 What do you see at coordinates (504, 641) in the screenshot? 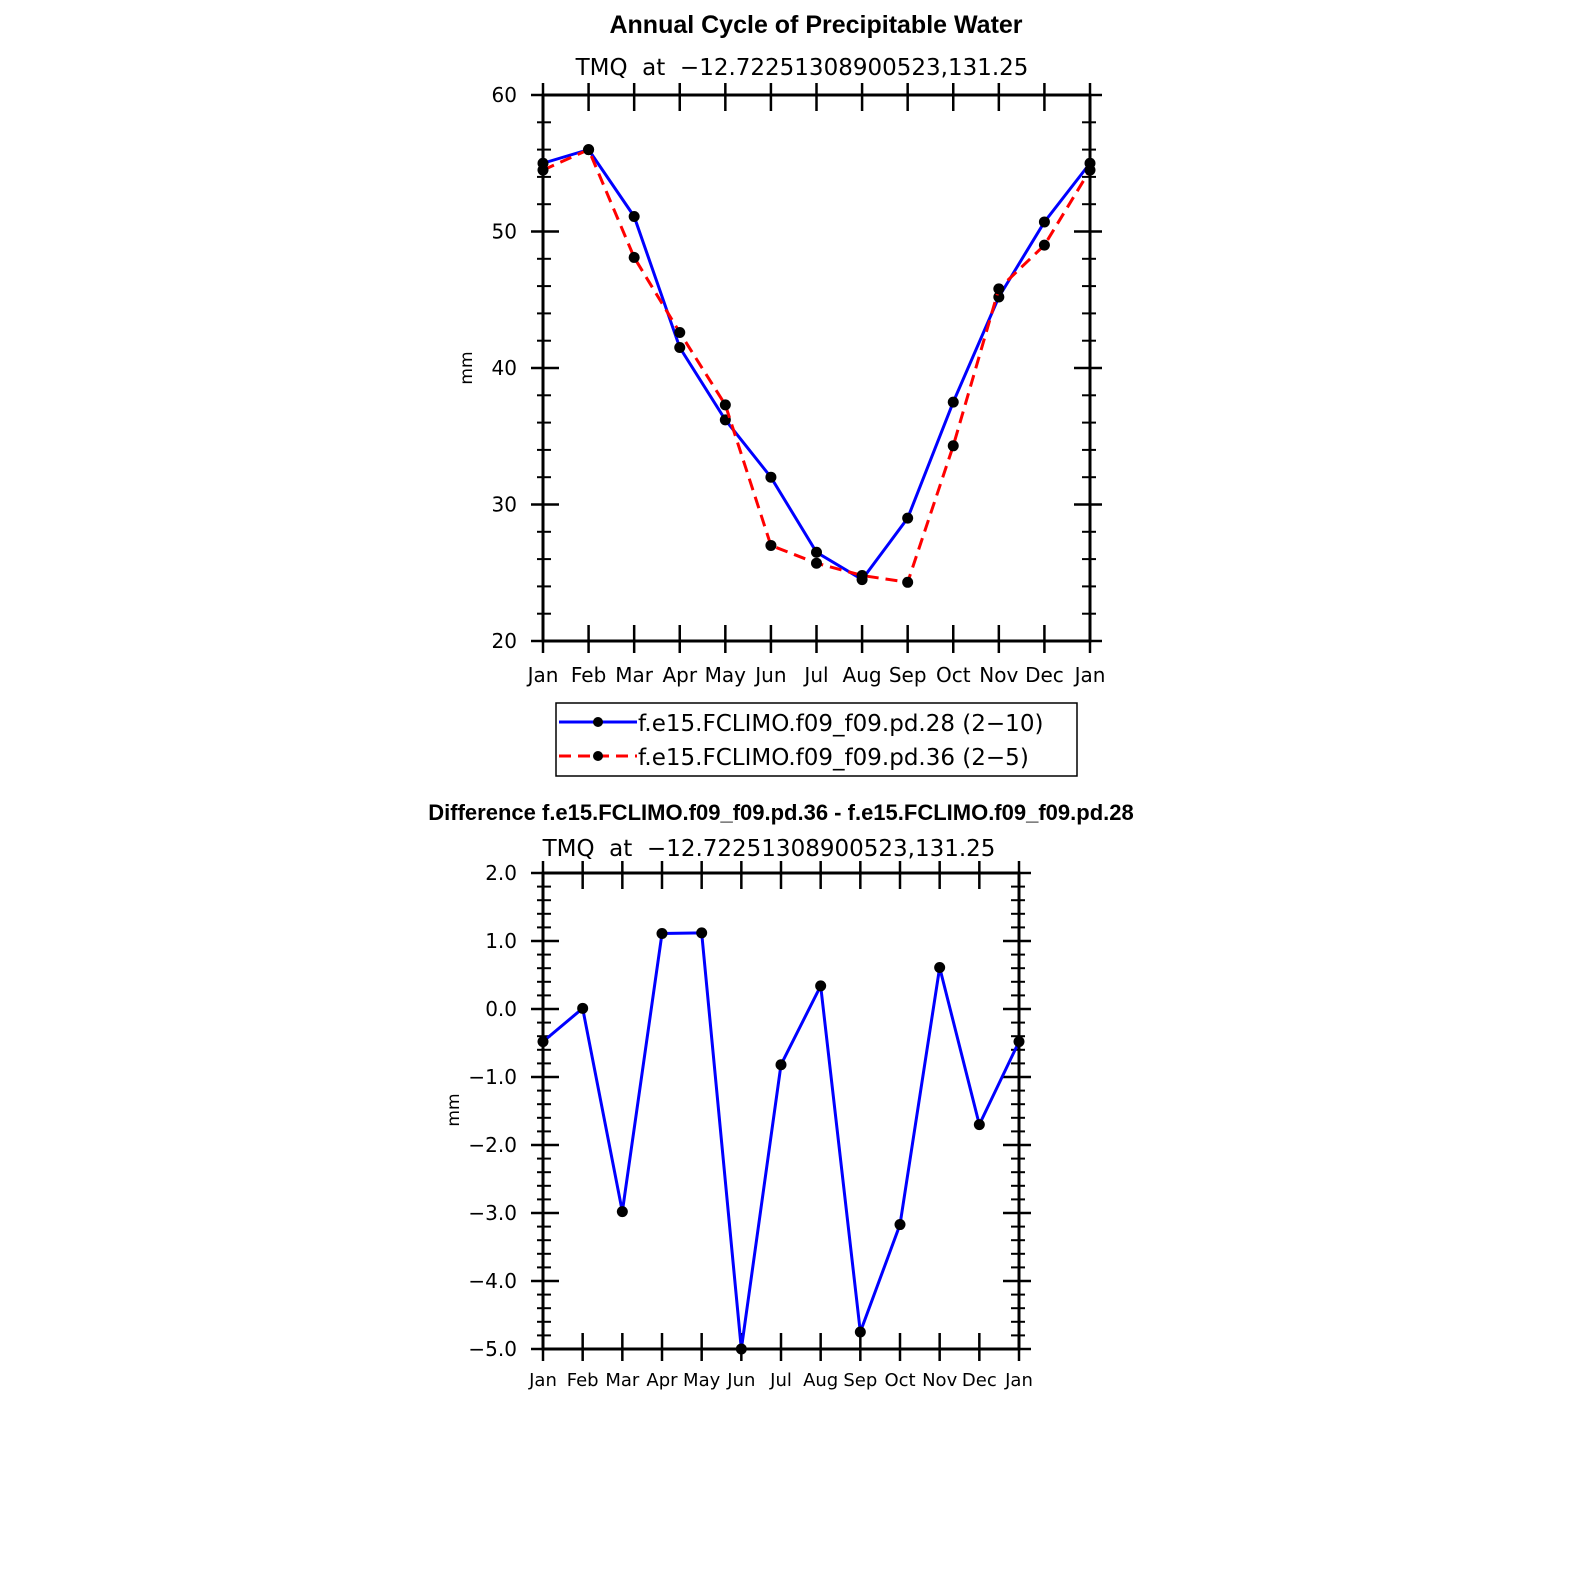
I see `y-tick-label: 20` at bounding box center [504, 641].